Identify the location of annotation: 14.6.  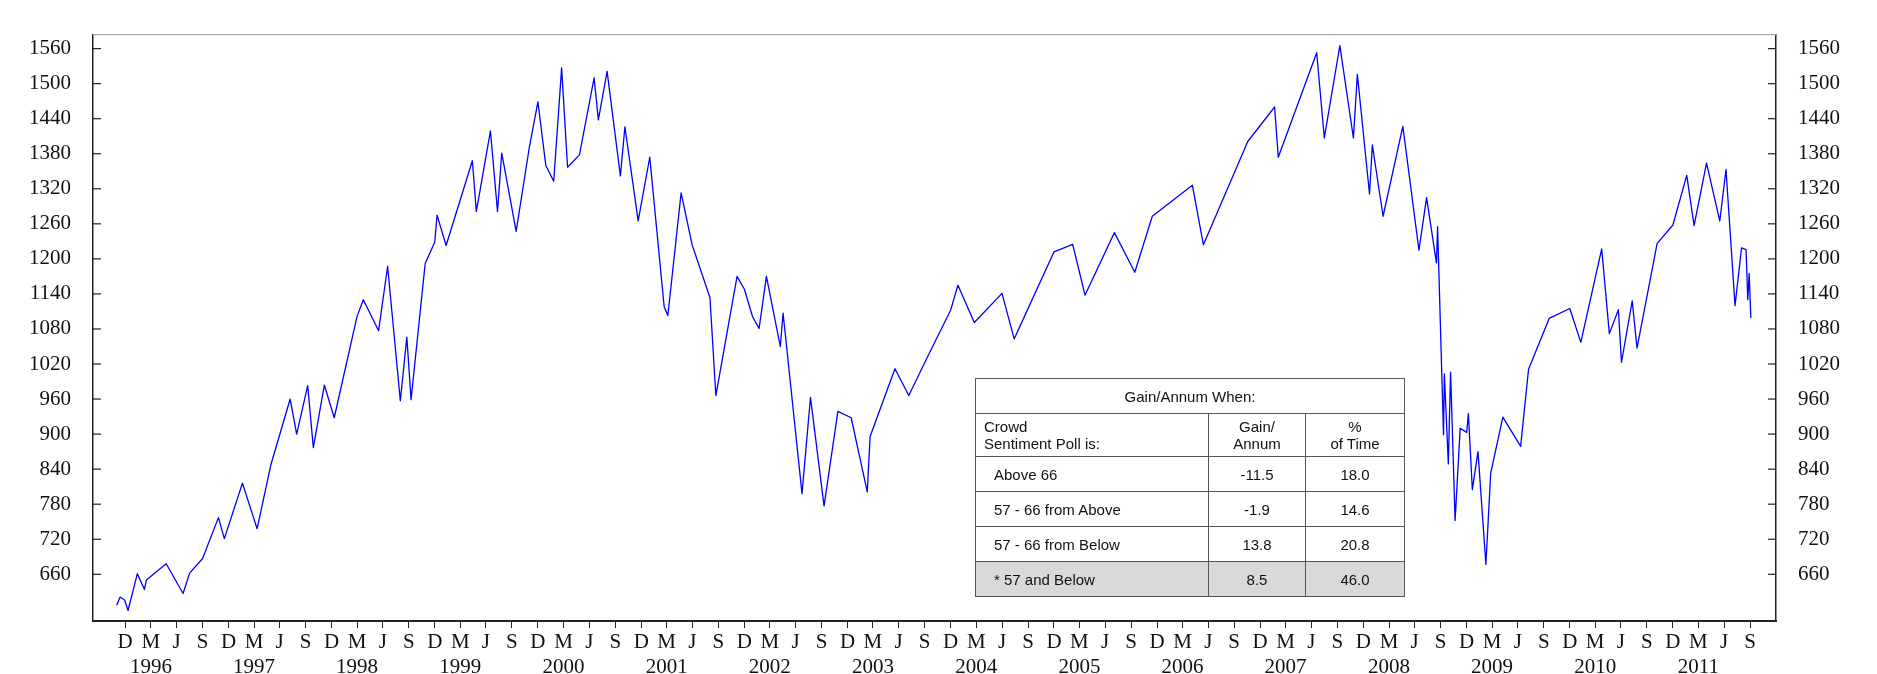
(1355, 509).